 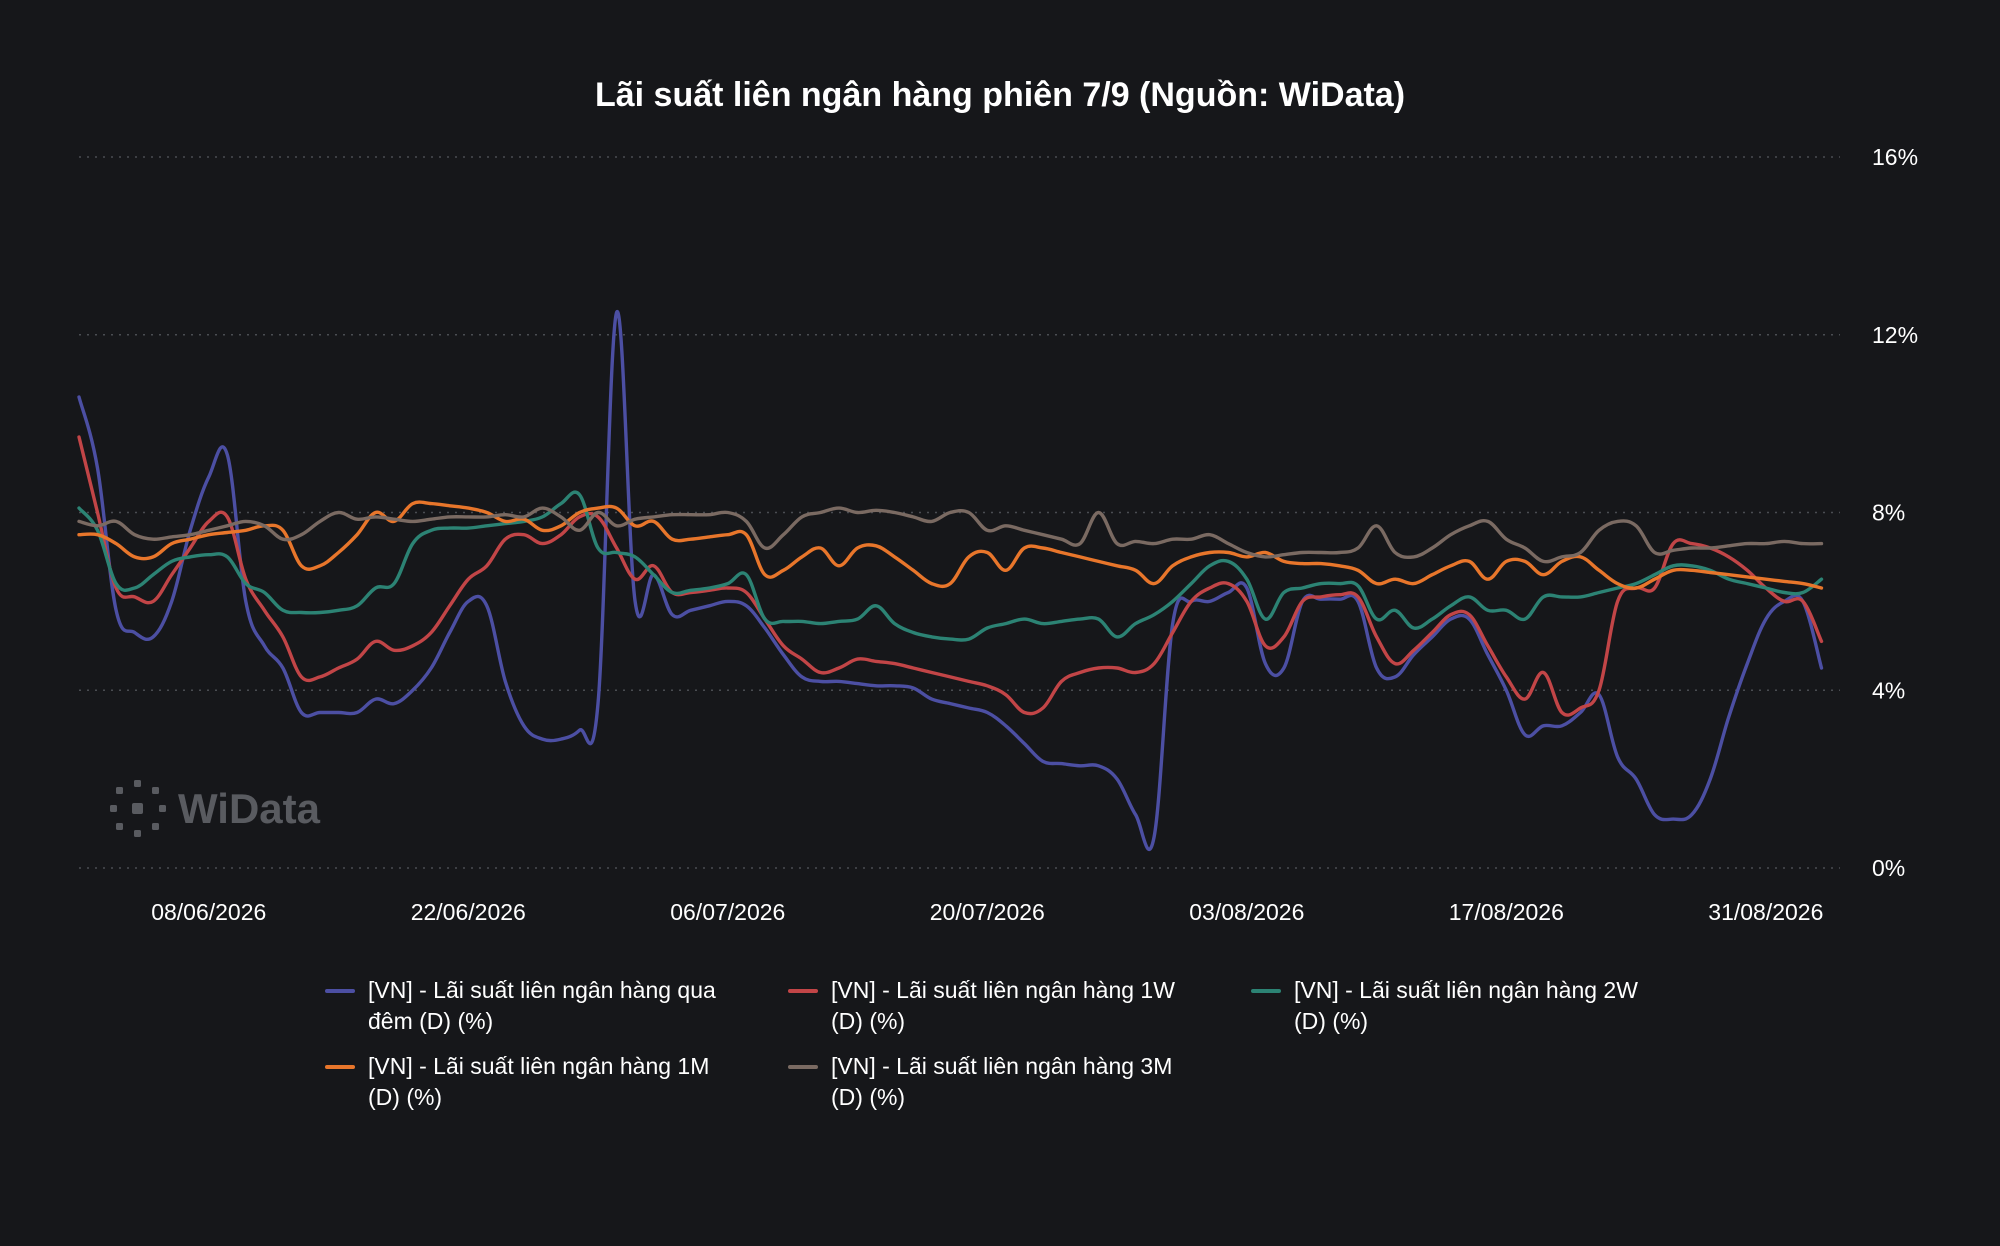 I want to click on y-tick-label: 0%, so click(x=1888, y=868).